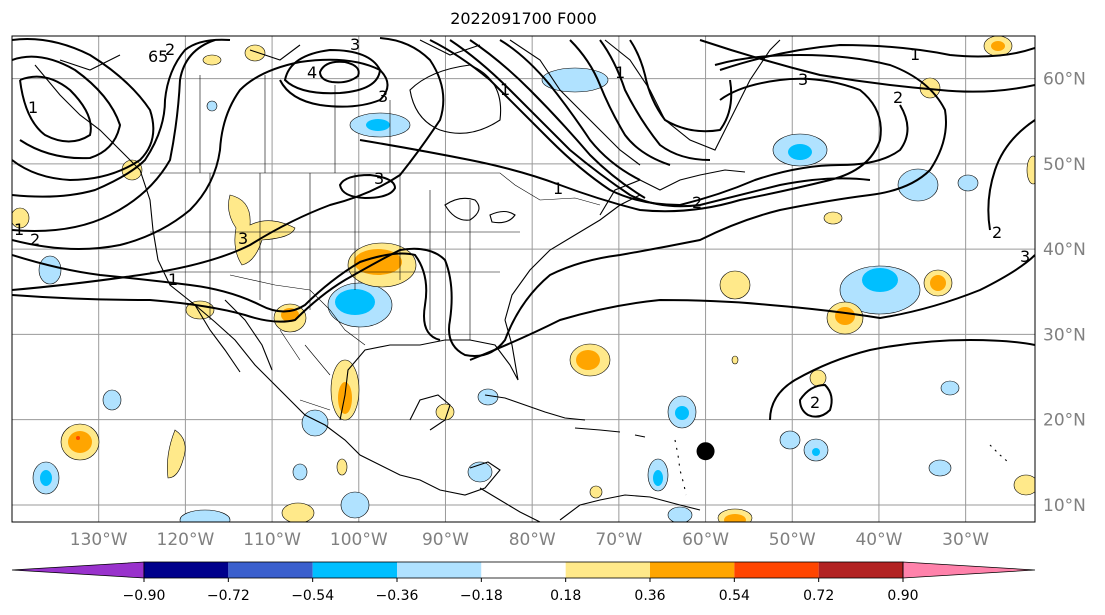 The image size is (1105, 615). I want to click on longitude-tick-label: 130°W, so click(99, 540).